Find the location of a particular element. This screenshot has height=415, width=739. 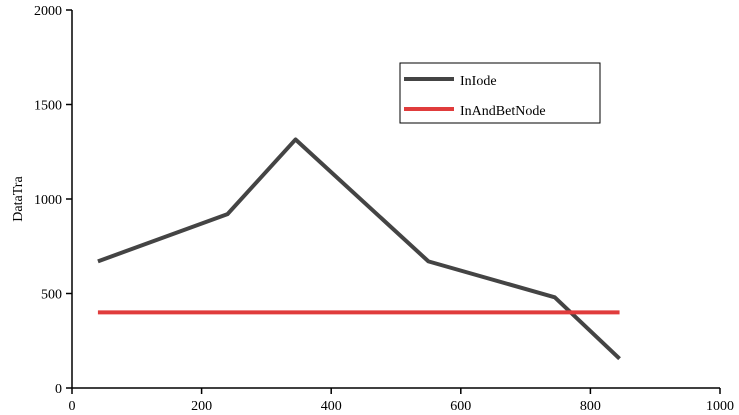

x-tick-label: 200 is located at coordinates (201, 406).